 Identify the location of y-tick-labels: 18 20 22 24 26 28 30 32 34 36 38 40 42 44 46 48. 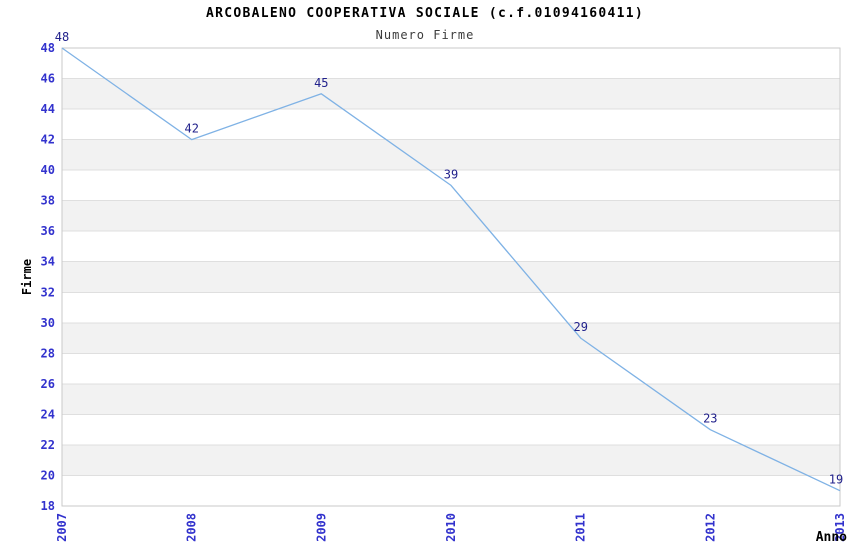
(48, 277).